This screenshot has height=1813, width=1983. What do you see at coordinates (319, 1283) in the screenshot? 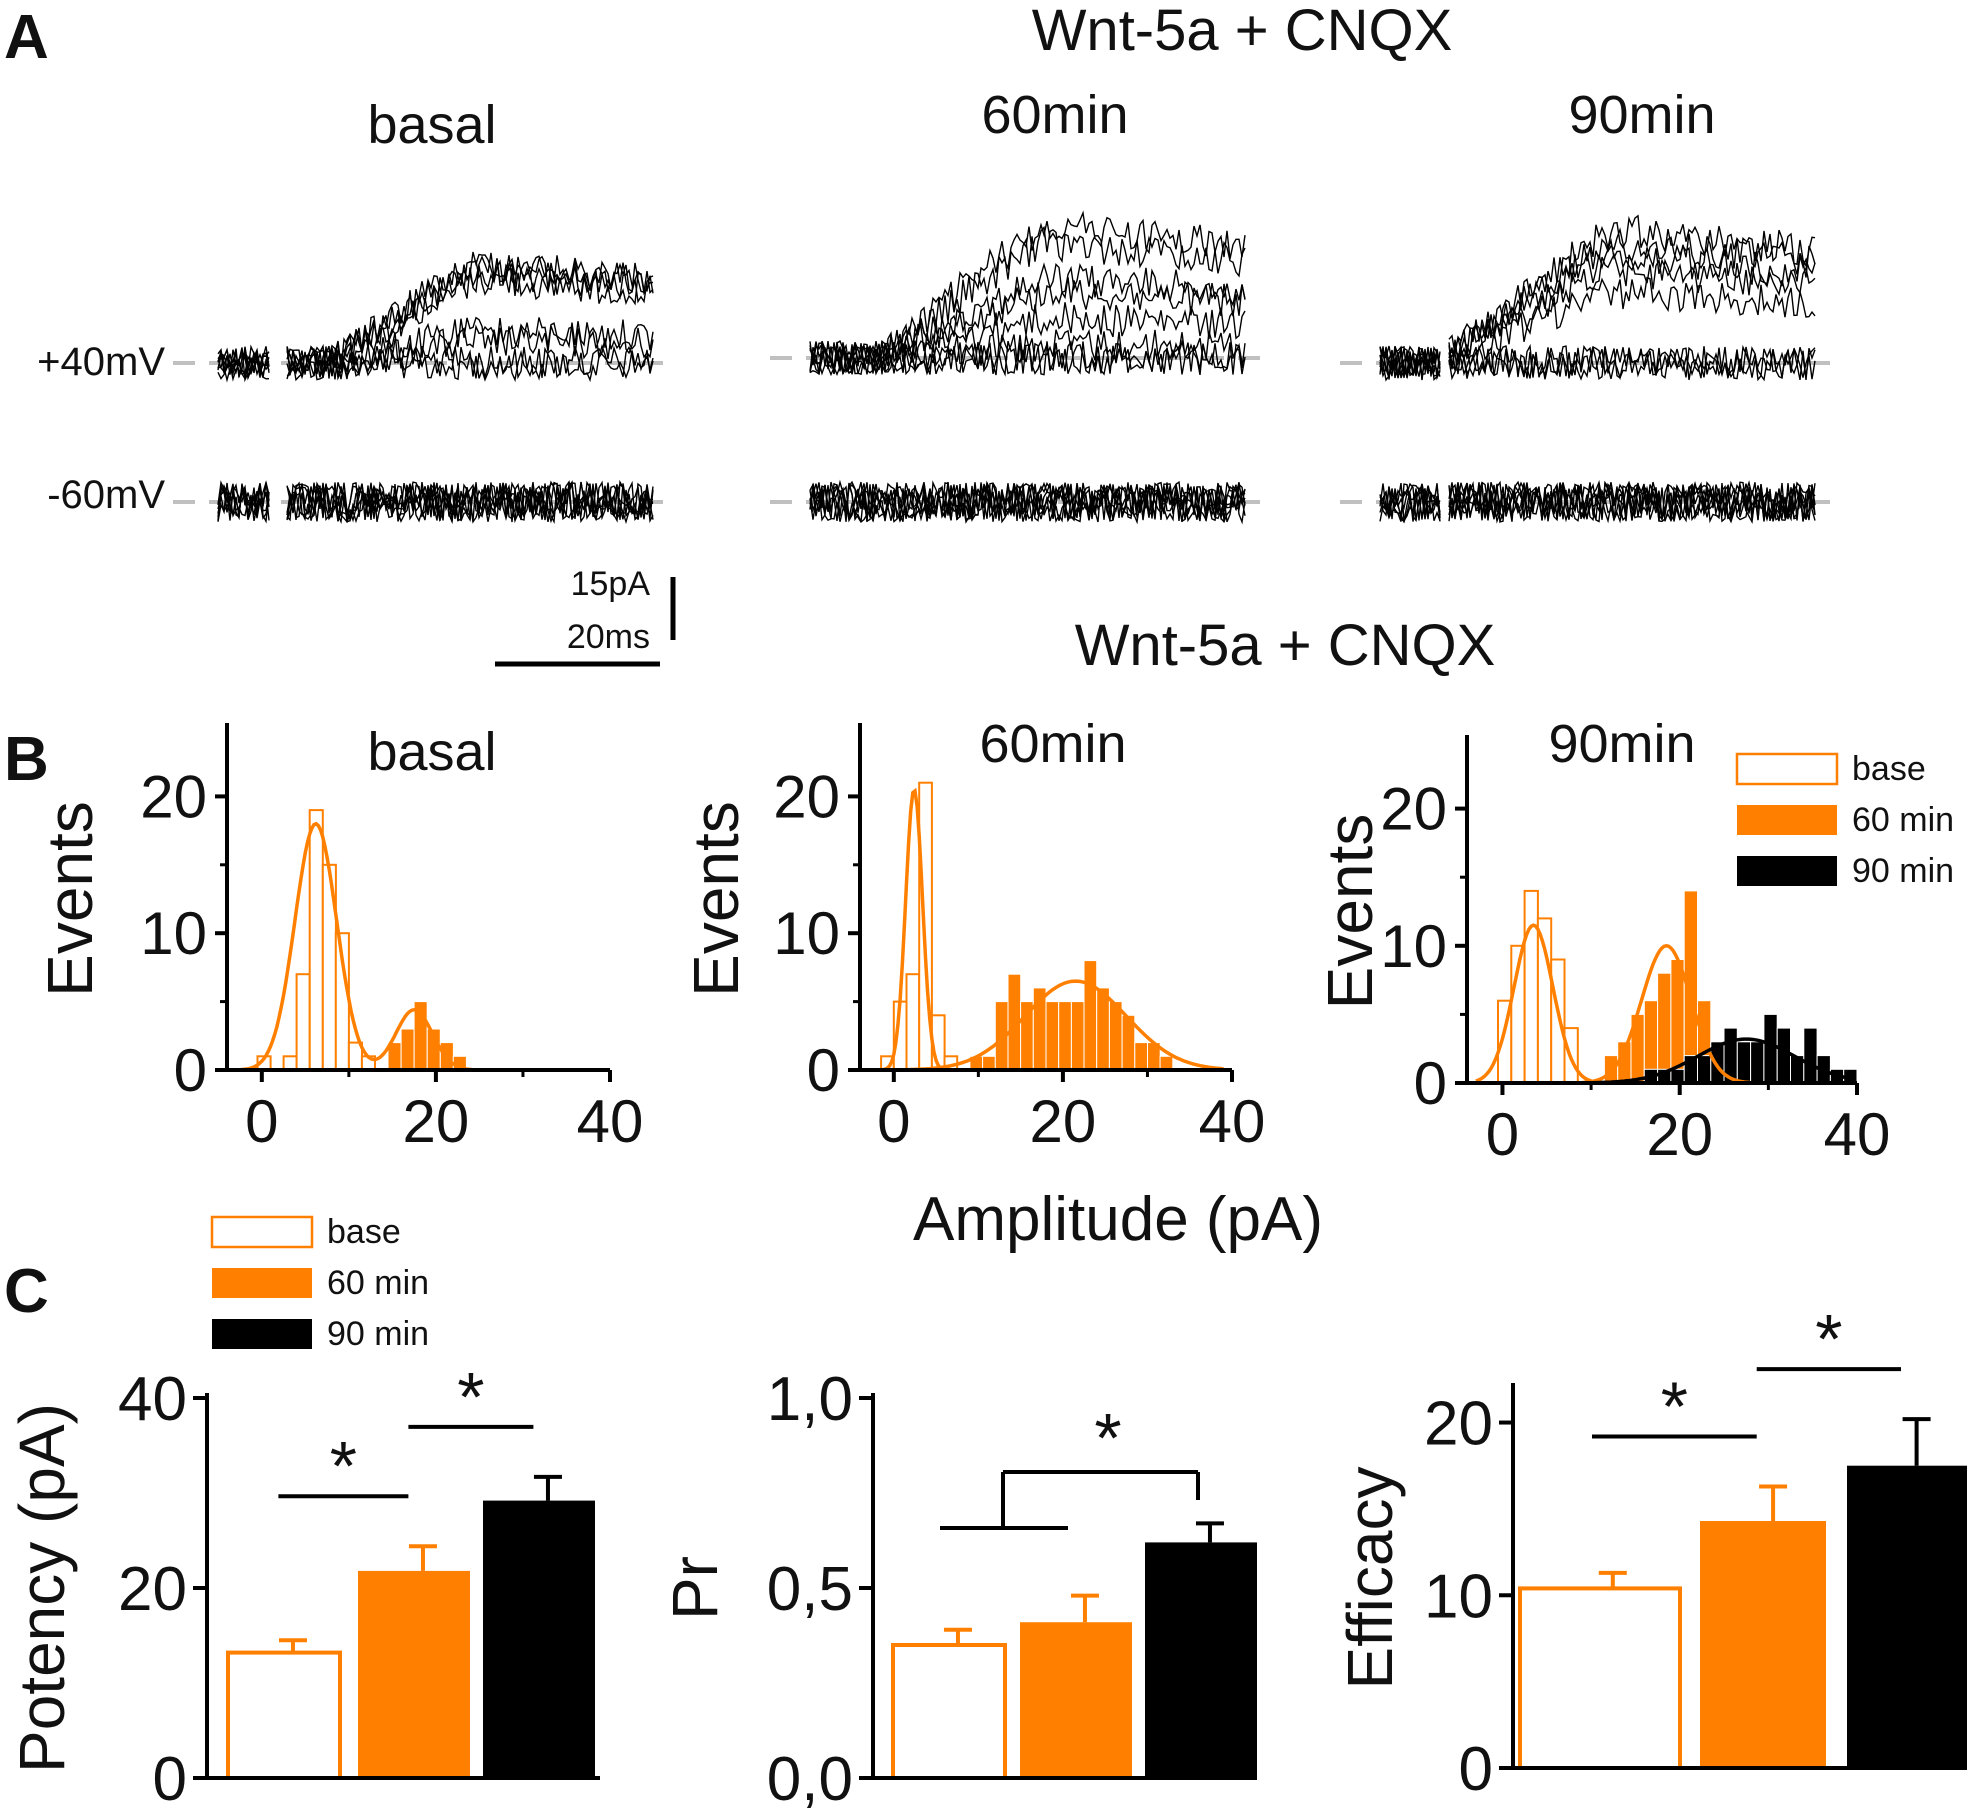
I see `panel-c-legend: base 60 min 90 min` at bounding box center [319, 1283].